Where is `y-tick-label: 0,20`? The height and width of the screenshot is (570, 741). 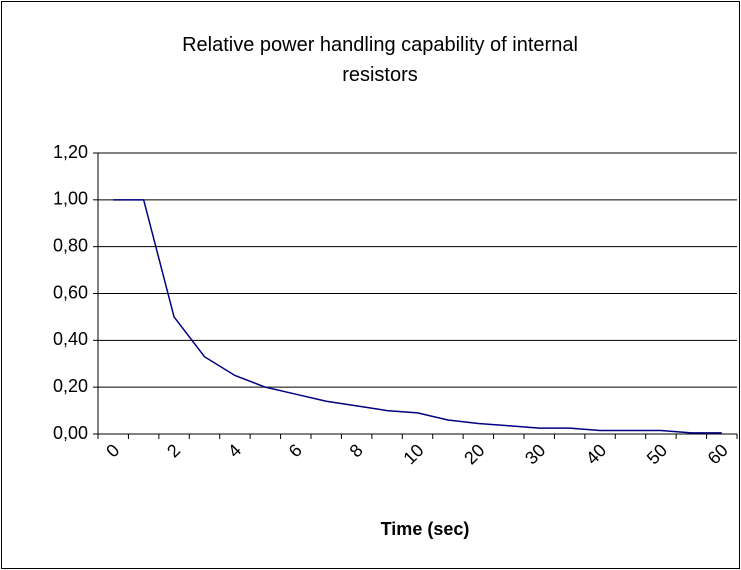 y-tick-label: 0,20 is located at coordinates (70, 386).